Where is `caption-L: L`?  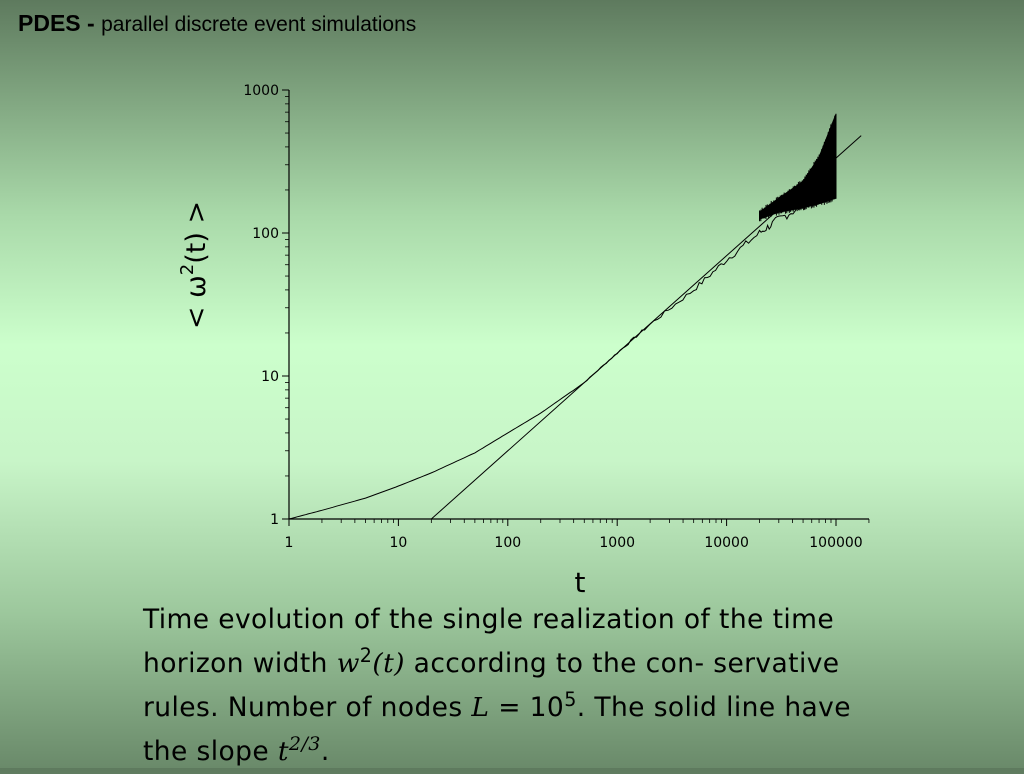
caption-L: L is located at coordinates (480, 707).